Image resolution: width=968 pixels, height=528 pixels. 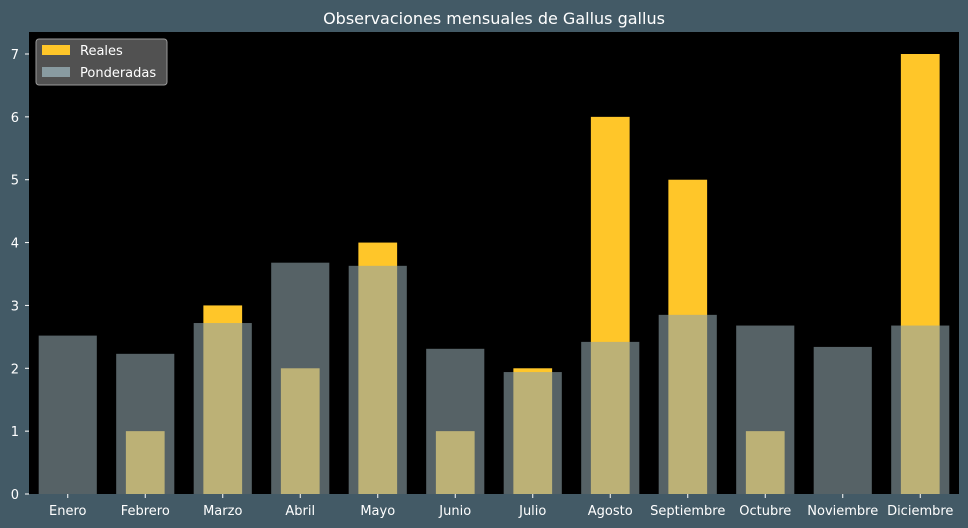 I want to click on x-tick-label: Abril, so click(x=300, y=511).